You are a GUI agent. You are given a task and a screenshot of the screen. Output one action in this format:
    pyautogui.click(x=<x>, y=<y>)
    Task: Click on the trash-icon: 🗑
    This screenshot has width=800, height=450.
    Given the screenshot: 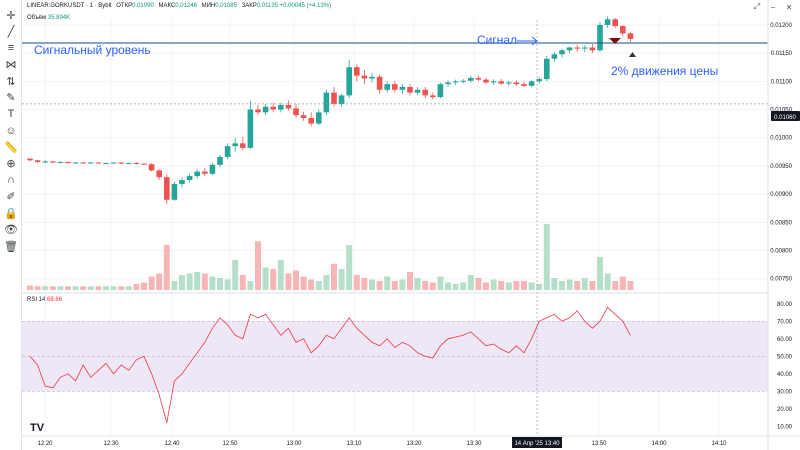 What is the action you would take?
    pyautogui.click(x=11, y=246)
    